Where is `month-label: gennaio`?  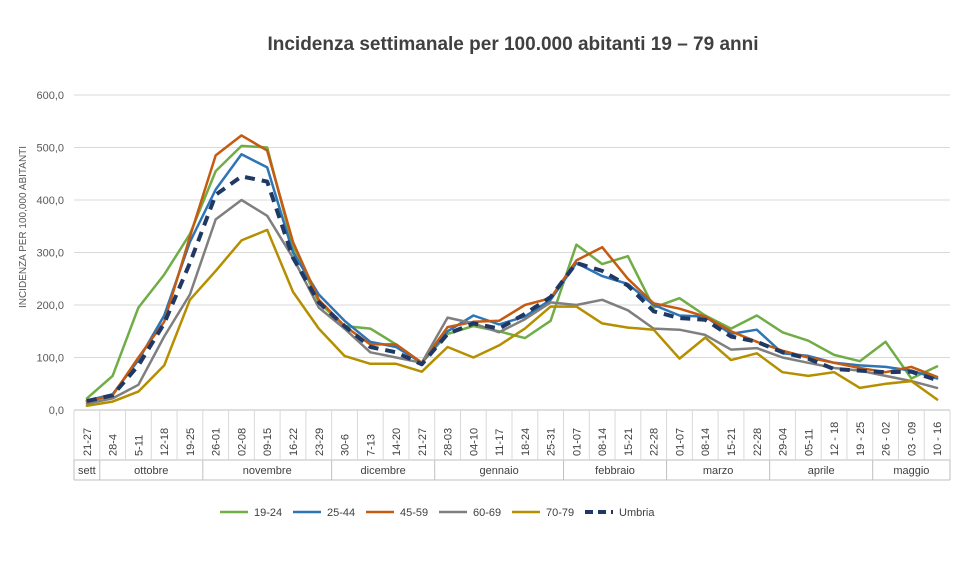 month-label: gennaio is located at coordinates (499, 471).